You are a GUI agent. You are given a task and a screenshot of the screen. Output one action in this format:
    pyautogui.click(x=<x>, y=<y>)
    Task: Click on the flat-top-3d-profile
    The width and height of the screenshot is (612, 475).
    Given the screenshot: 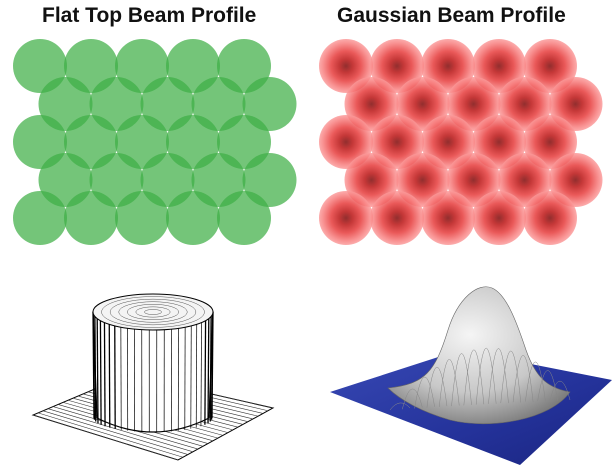 What is the action you would take?
    pyautogui.click(x=153, y=377)
    